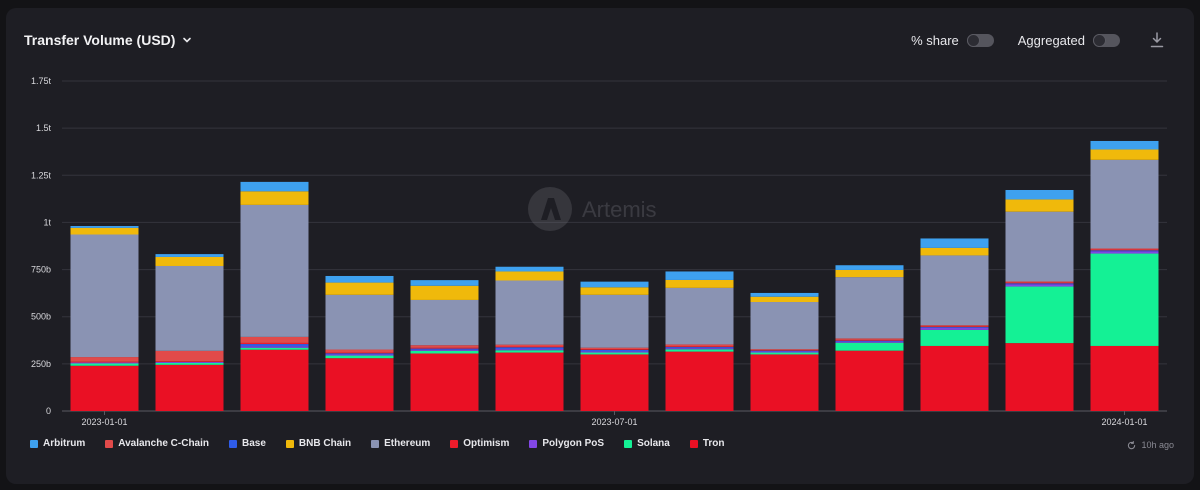 Image resolution: width=1200 pixels, height=490 pixels. I want to click on y-tick-label: 1t, so click(47, 222).